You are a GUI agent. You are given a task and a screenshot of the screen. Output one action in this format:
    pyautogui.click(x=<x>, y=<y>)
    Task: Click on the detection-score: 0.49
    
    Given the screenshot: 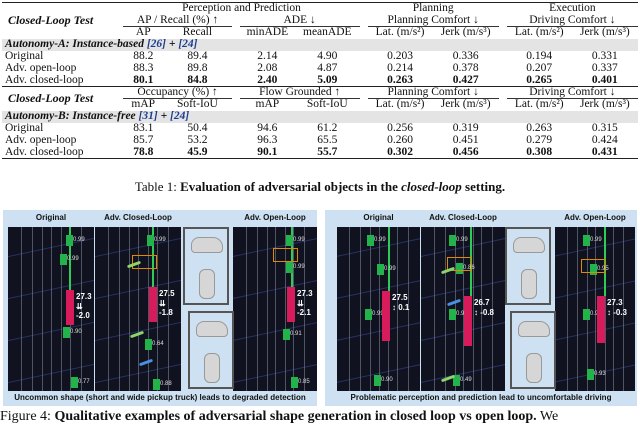 What is the action you would take?
    pyautogui.click(x=466, y=380)
    